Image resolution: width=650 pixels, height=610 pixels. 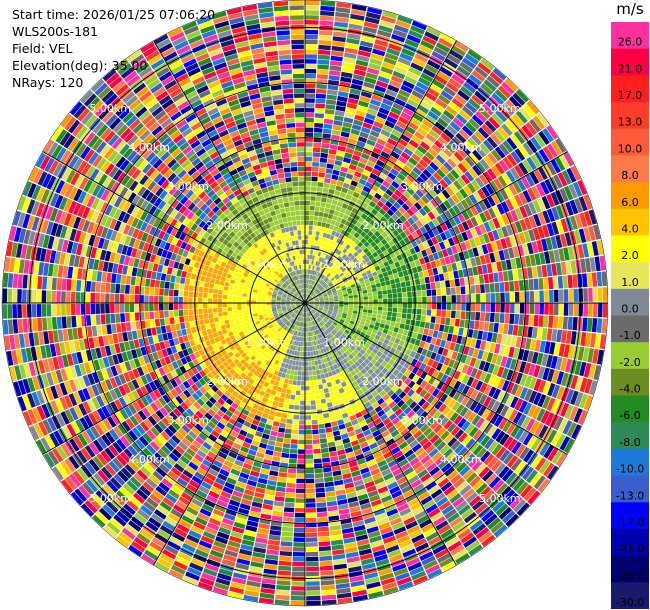 I want to click on colorbar-tick-label: -30.0, so click(x=630, y=602).